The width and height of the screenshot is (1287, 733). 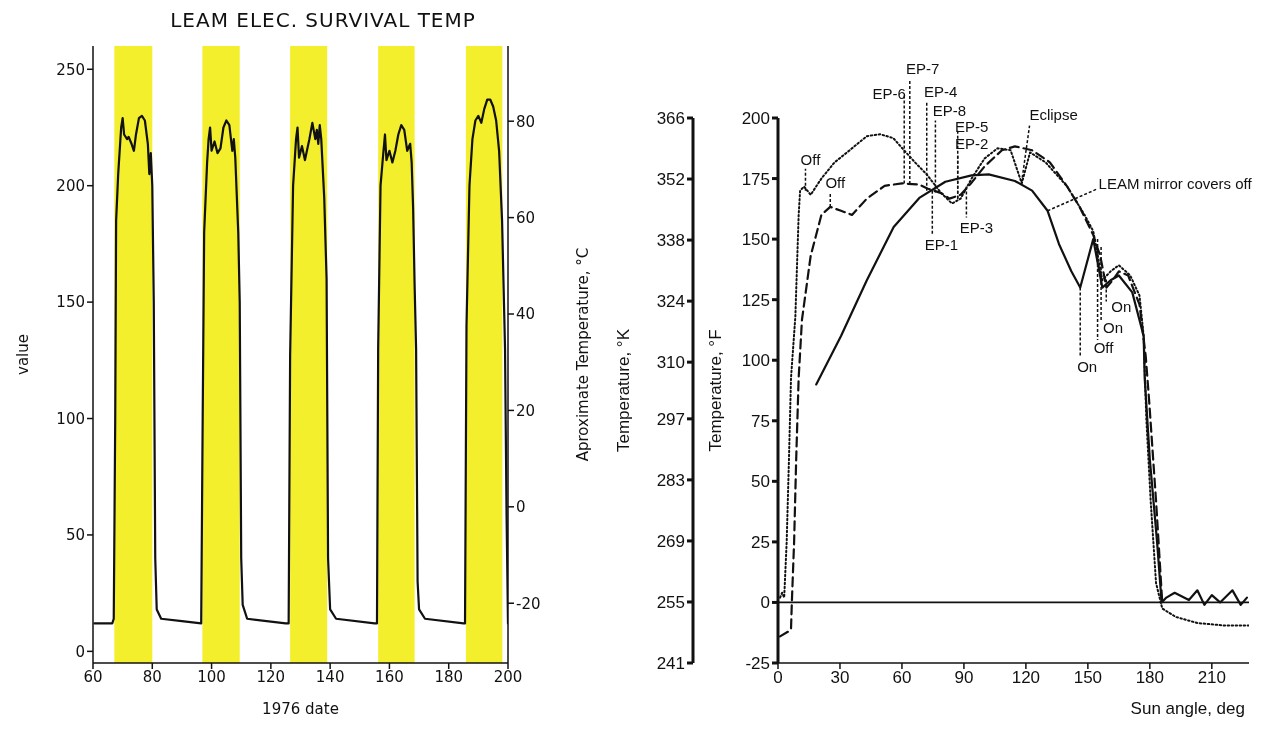 I want to click on y-tick-label: 25, so click(x=760, y=542).